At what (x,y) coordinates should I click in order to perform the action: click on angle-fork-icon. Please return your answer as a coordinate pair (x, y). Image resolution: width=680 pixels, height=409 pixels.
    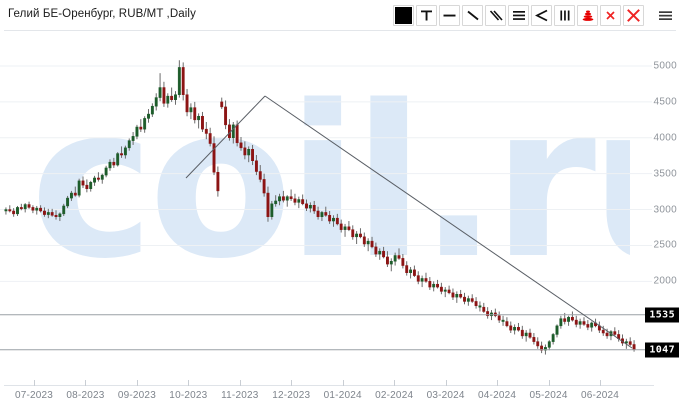
    Looking at the image, I should click on (540, 15).